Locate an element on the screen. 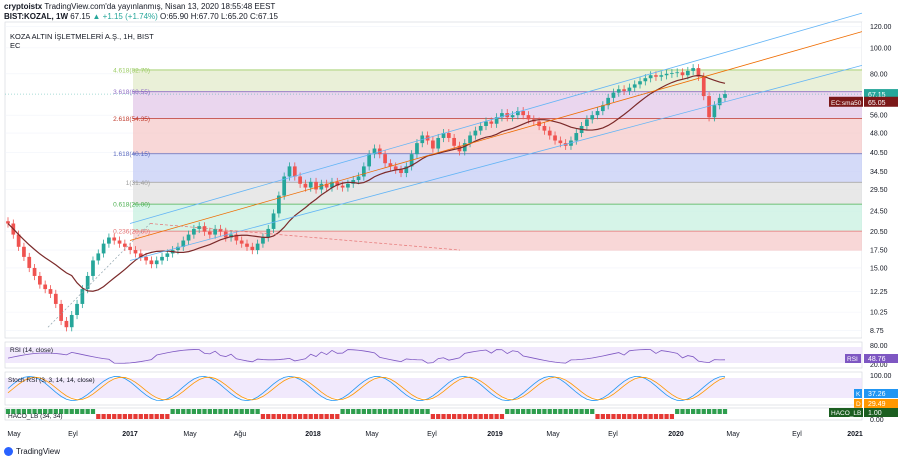 This screenshot has width=900, height=463. fib-label: 0.618(26.00) is located at coordinates (131, 205).